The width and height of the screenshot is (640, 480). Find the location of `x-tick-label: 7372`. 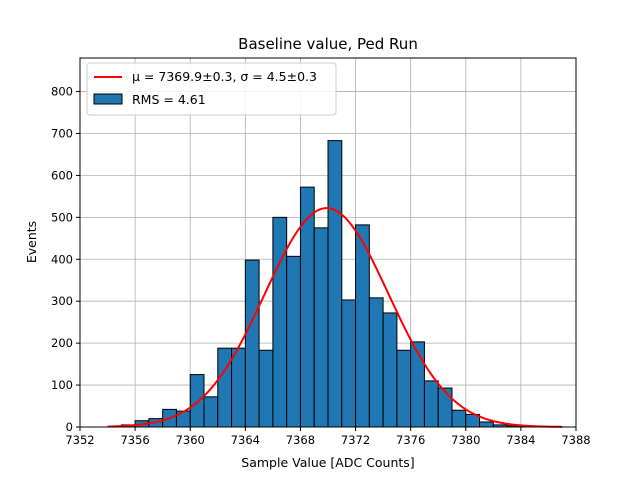

x-tick-label: 7372 is located at coordinates (355, 440).